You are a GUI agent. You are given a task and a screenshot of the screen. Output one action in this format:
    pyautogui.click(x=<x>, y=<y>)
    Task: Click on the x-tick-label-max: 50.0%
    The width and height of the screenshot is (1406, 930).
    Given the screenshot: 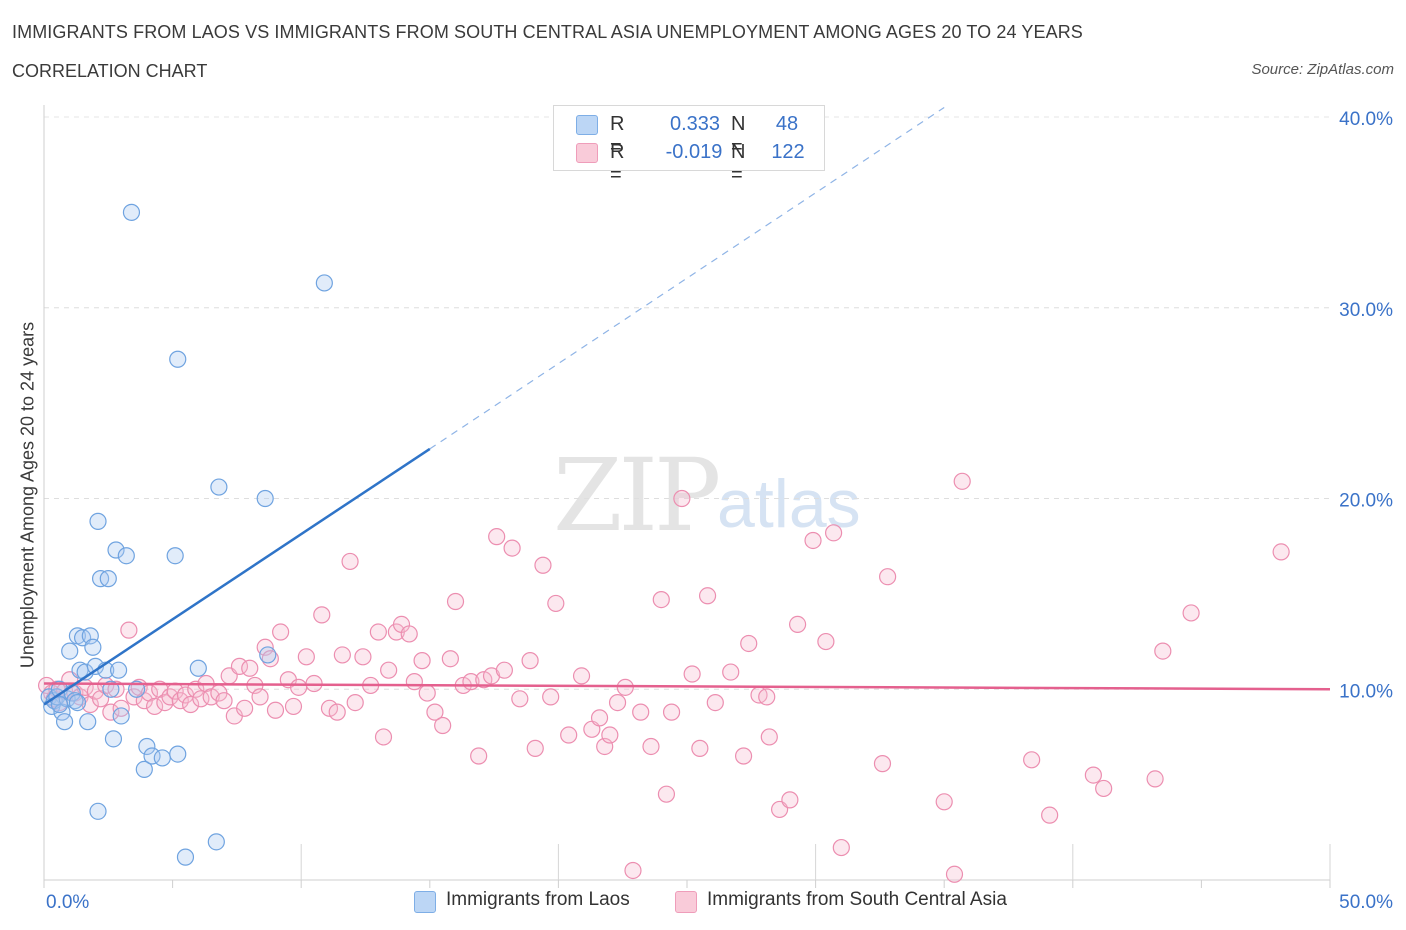 What is the action you would take?
    pyautogui.click(x=1366, y=902)
    